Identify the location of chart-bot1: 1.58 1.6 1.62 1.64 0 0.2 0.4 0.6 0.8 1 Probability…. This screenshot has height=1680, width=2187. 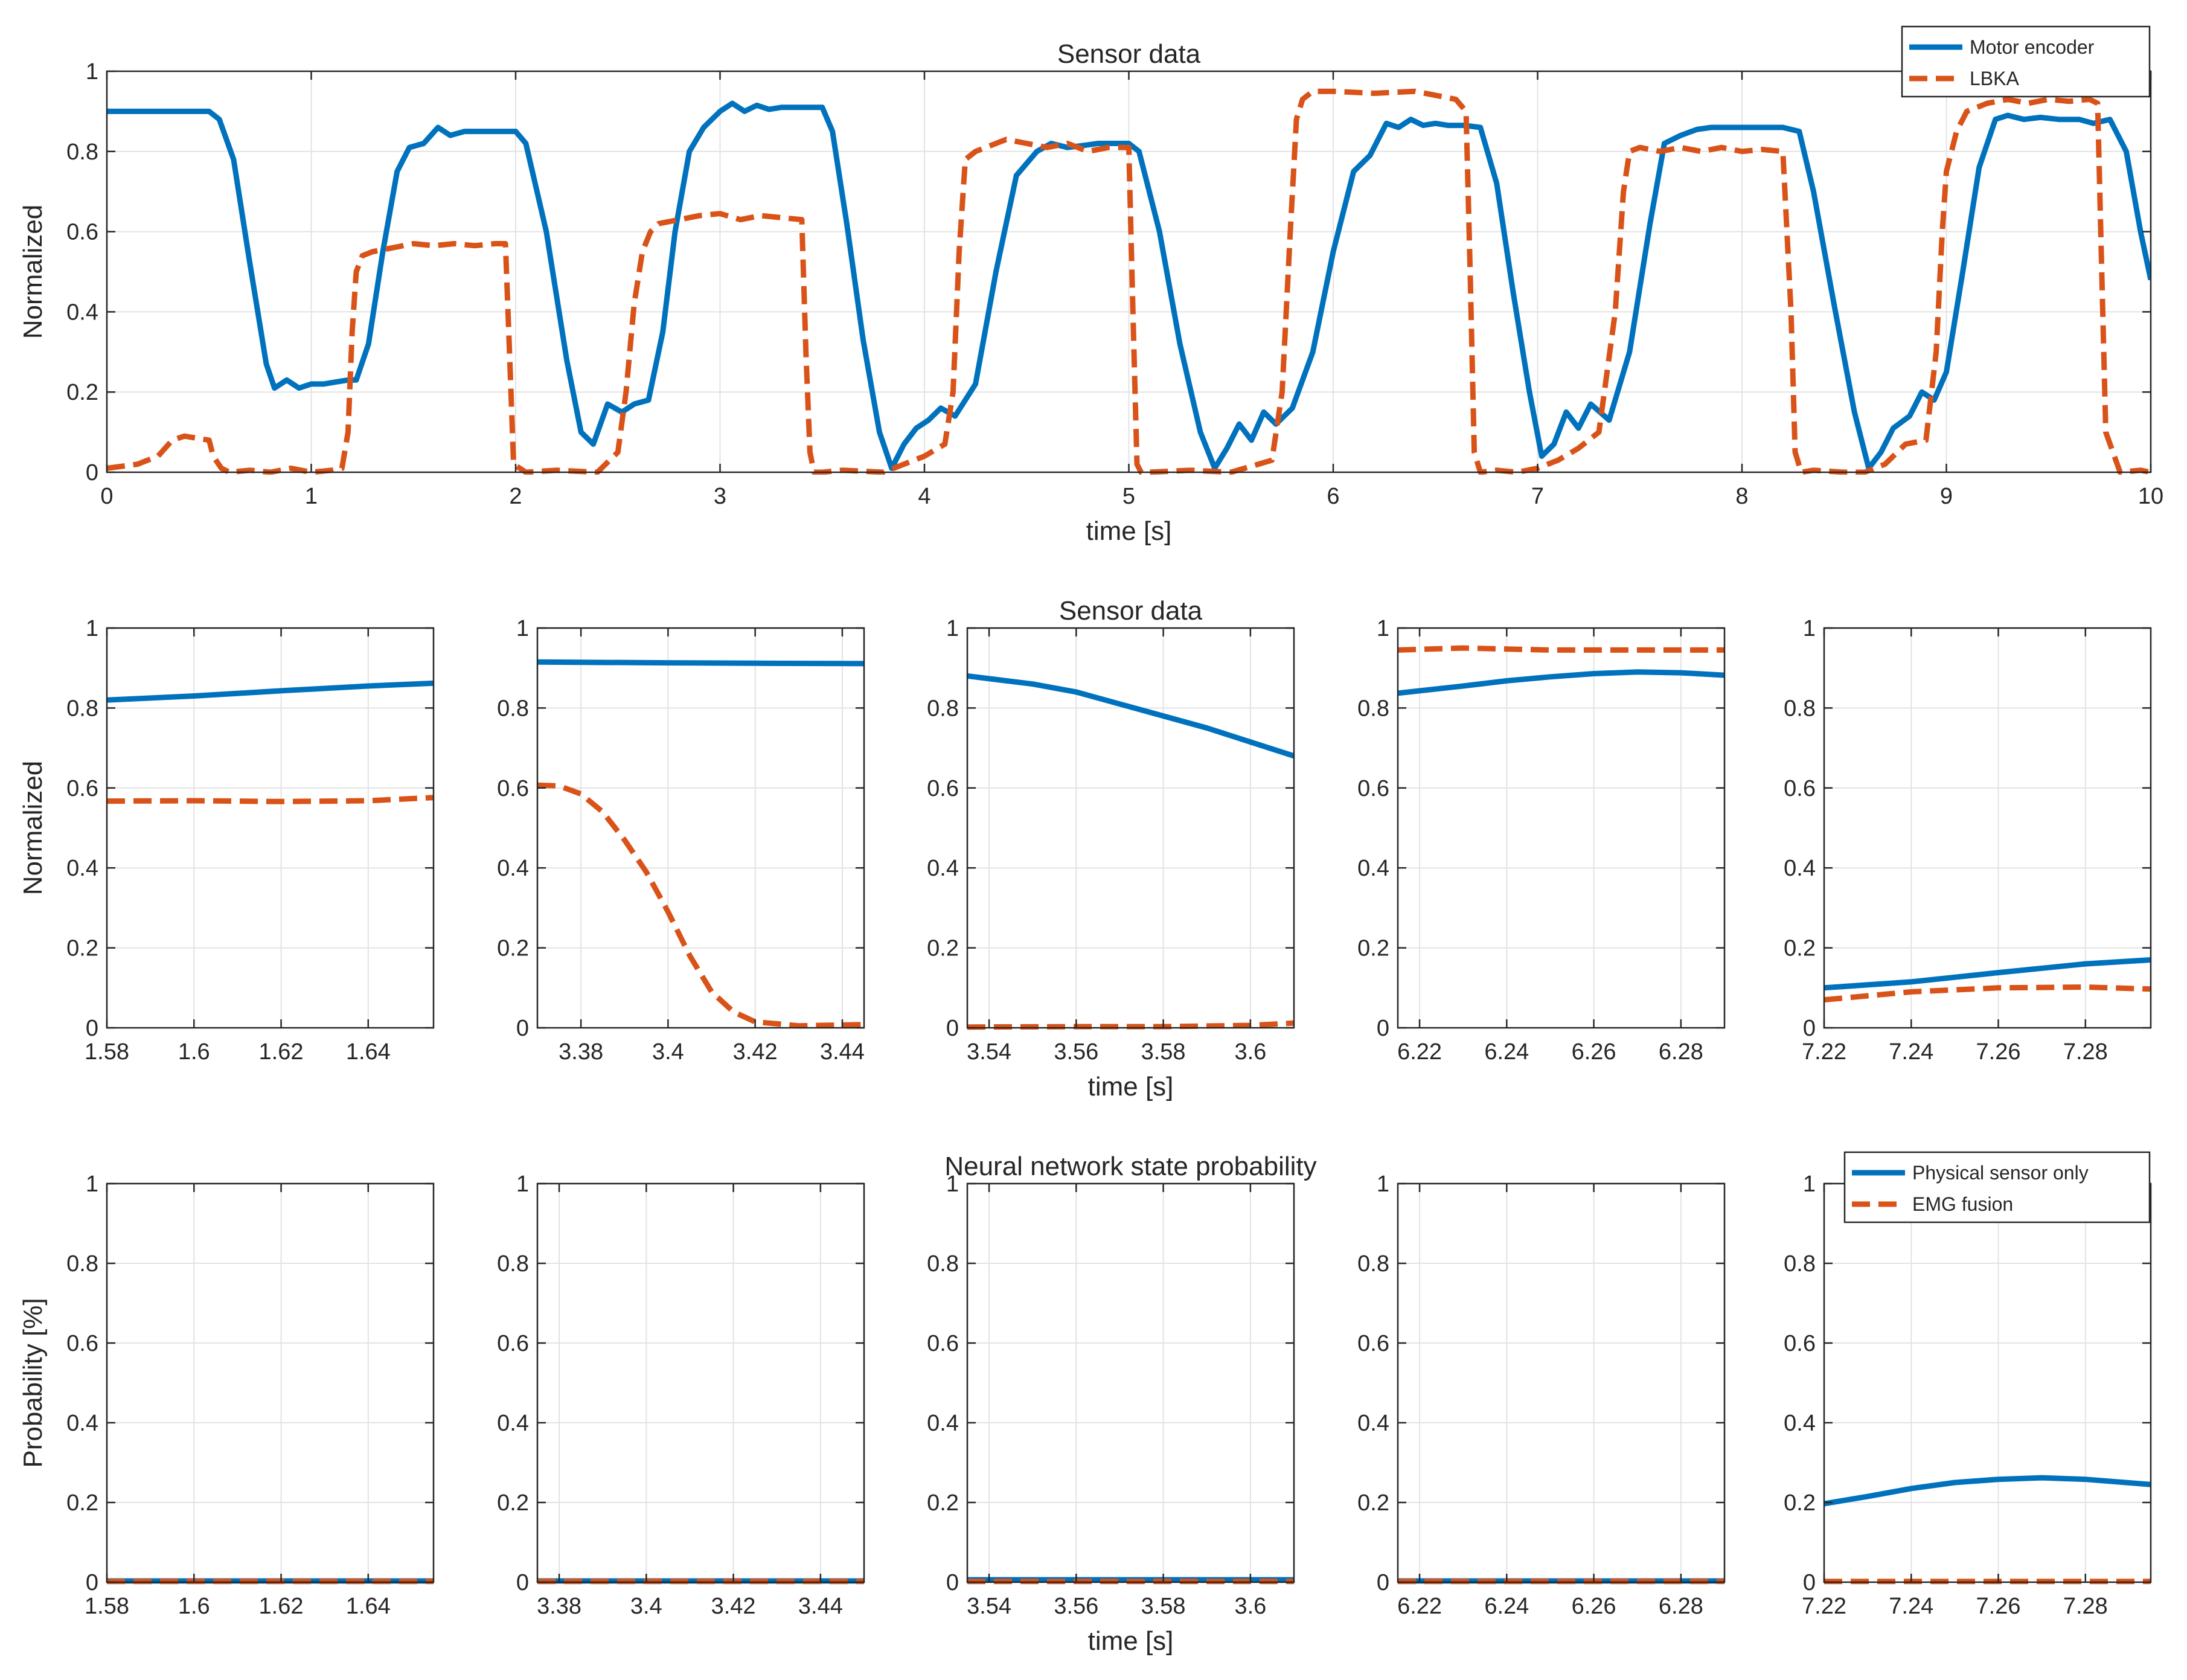
(227, 1395).